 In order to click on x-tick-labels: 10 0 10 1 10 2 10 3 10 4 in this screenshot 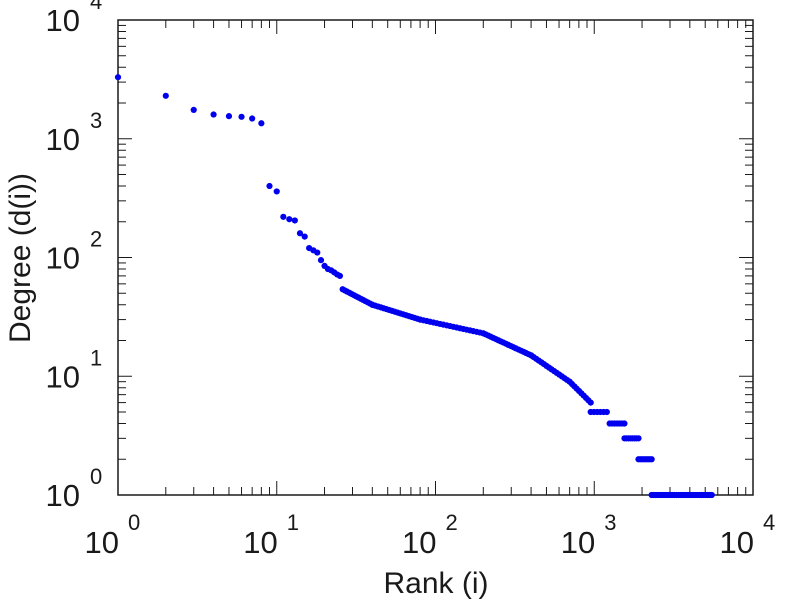, I will do `click(430, 535)`.